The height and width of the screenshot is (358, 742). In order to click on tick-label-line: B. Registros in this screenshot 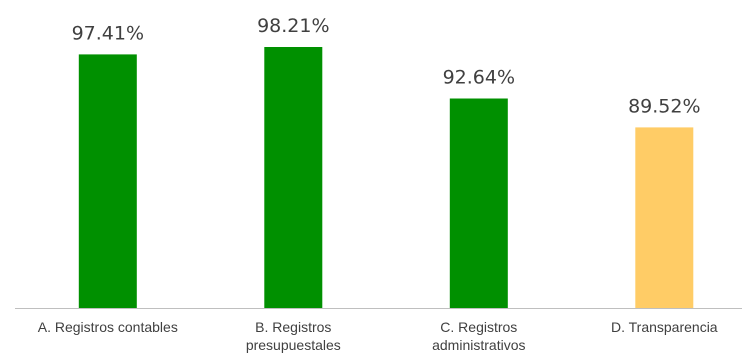, I will do `click(293, 327)`.